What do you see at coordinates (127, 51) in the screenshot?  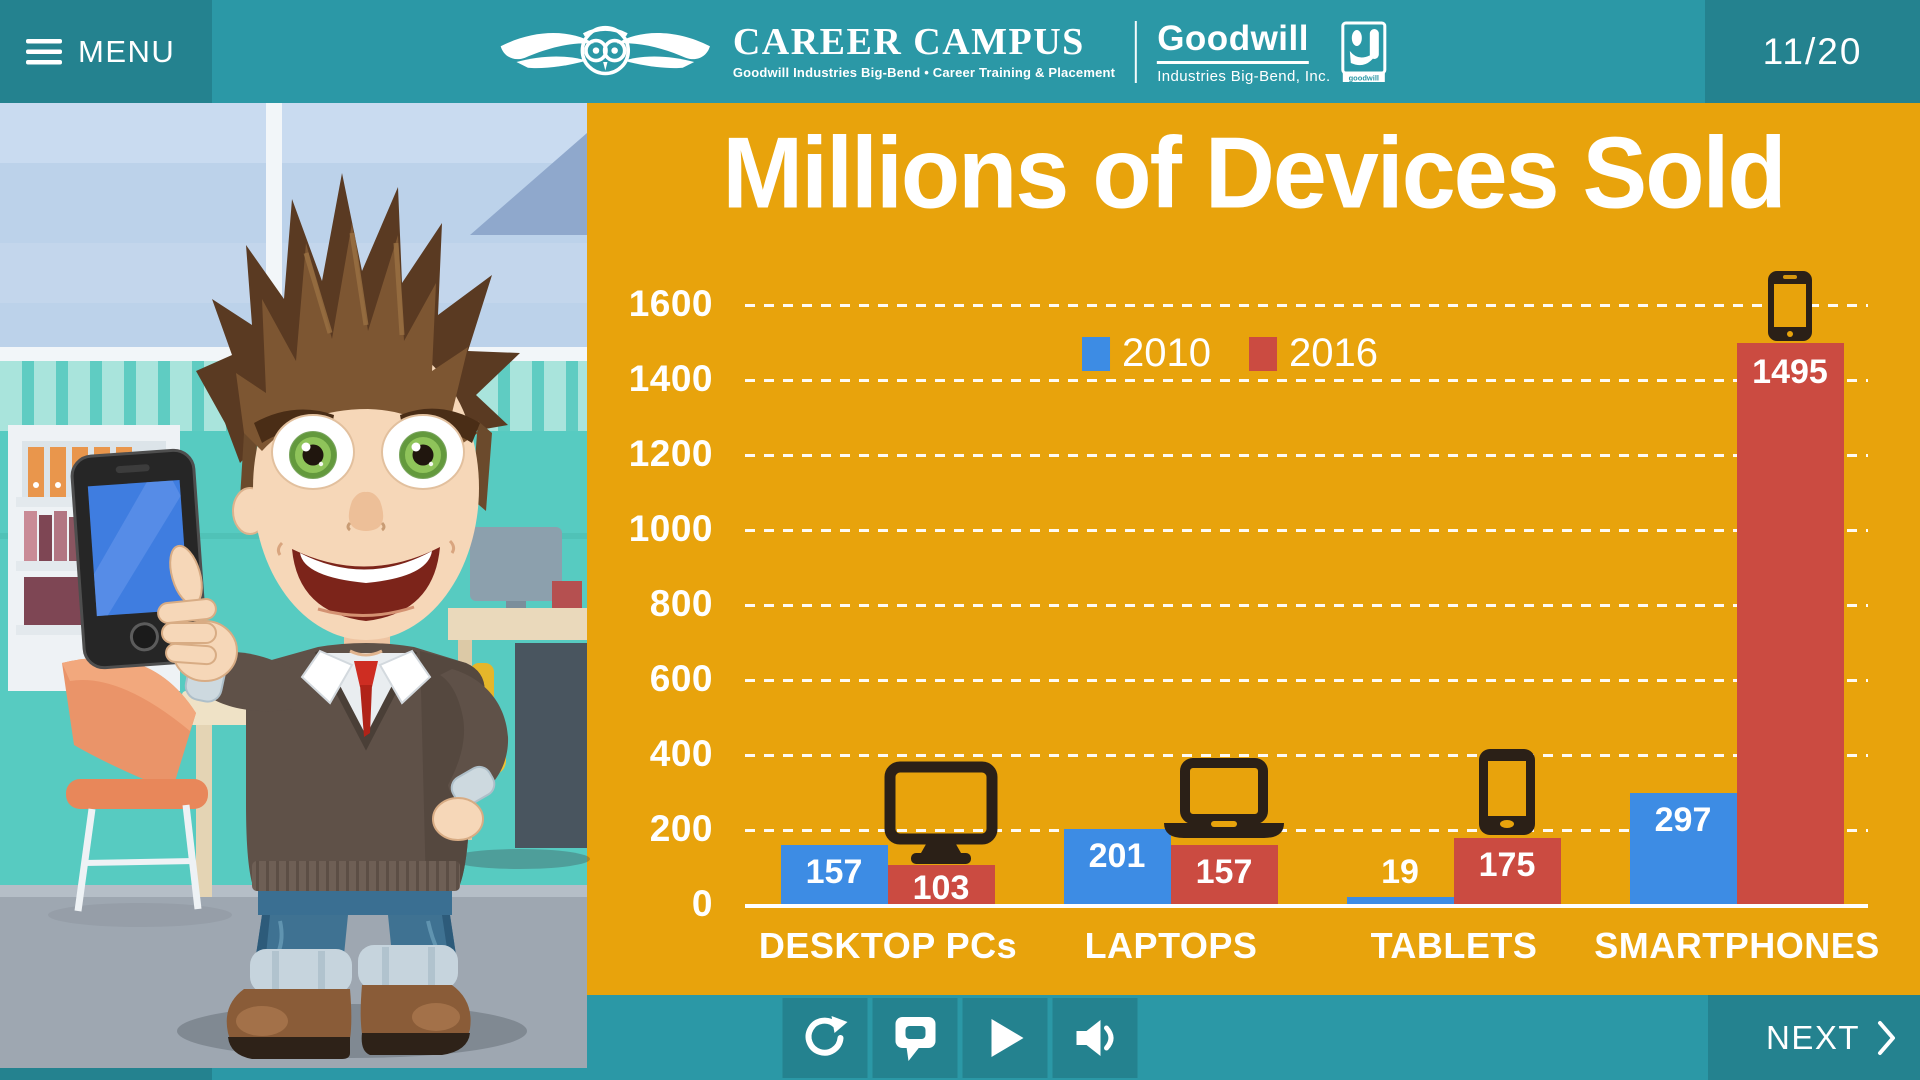 I see `menu-label: MENU` at bounding box center [127, 51].